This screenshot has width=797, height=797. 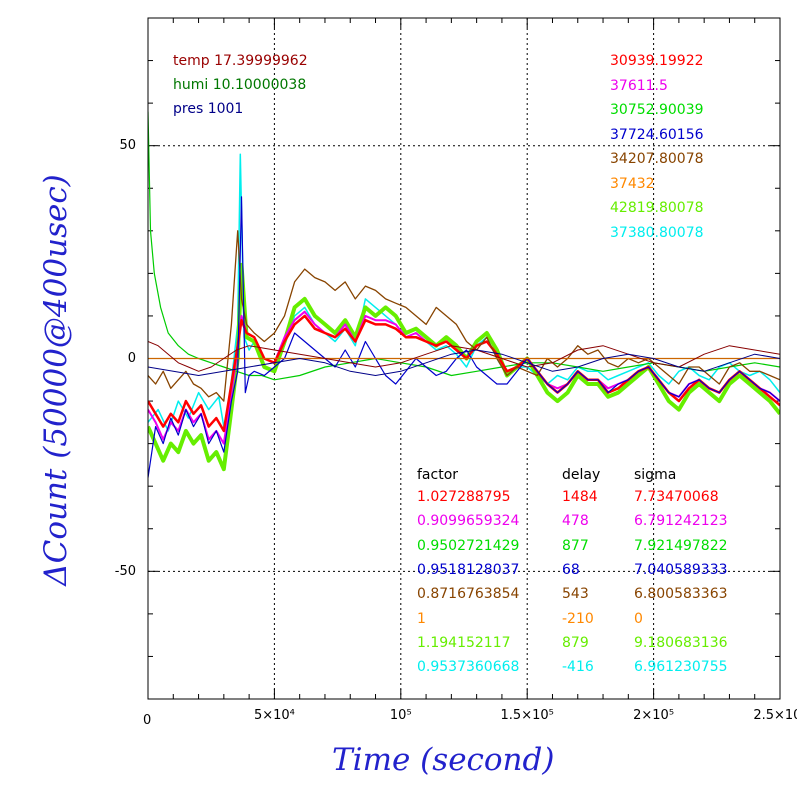 I want to click on env-legend-item: temp 17.39999962, so click(x=240, y=61).